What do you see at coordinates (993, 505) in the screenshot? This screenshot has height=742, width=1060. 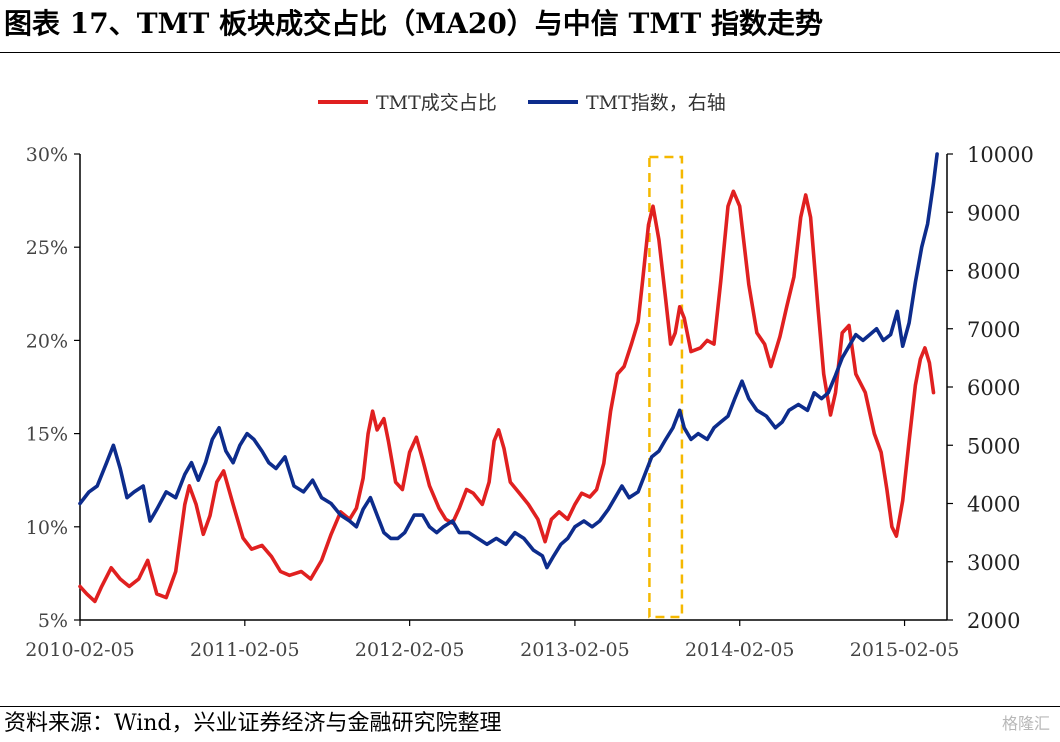 I see `y-right-tick-label: 4000` at bounding box center [993, 505].